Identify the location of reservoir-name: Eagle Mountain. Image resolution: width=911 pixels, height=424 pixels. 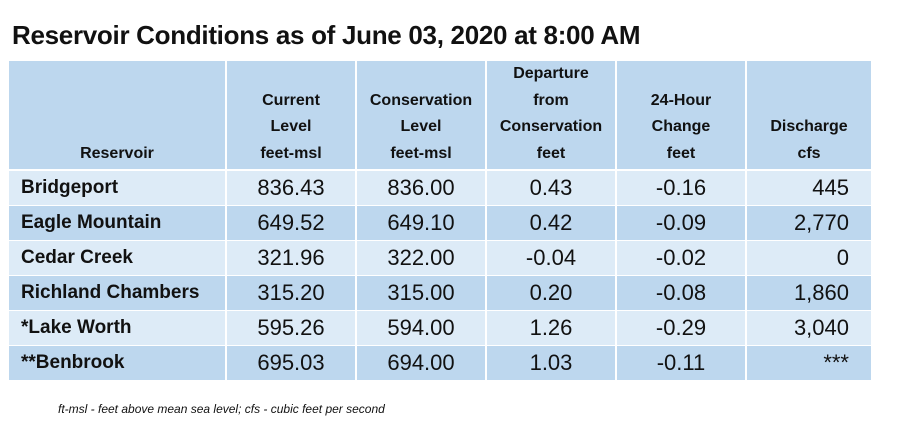
(117, 223).